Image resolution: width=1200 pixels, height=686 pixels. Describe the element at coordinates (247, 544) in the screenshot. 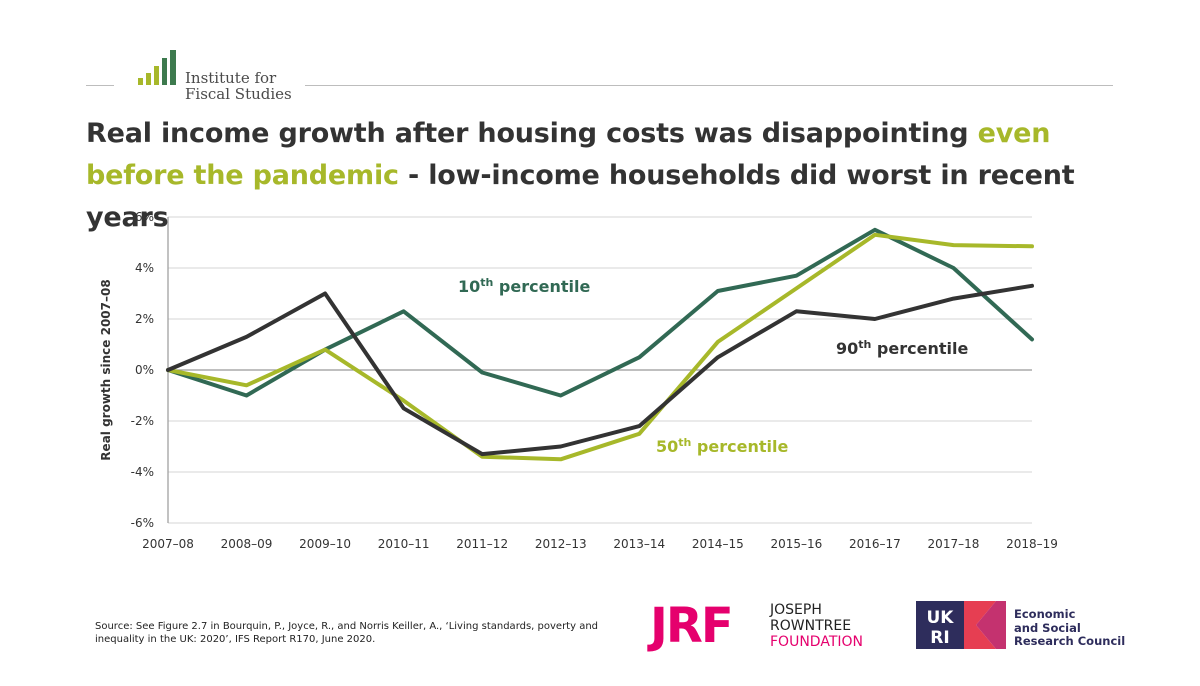

I see `x-tick-label: 2008–09` at that location.